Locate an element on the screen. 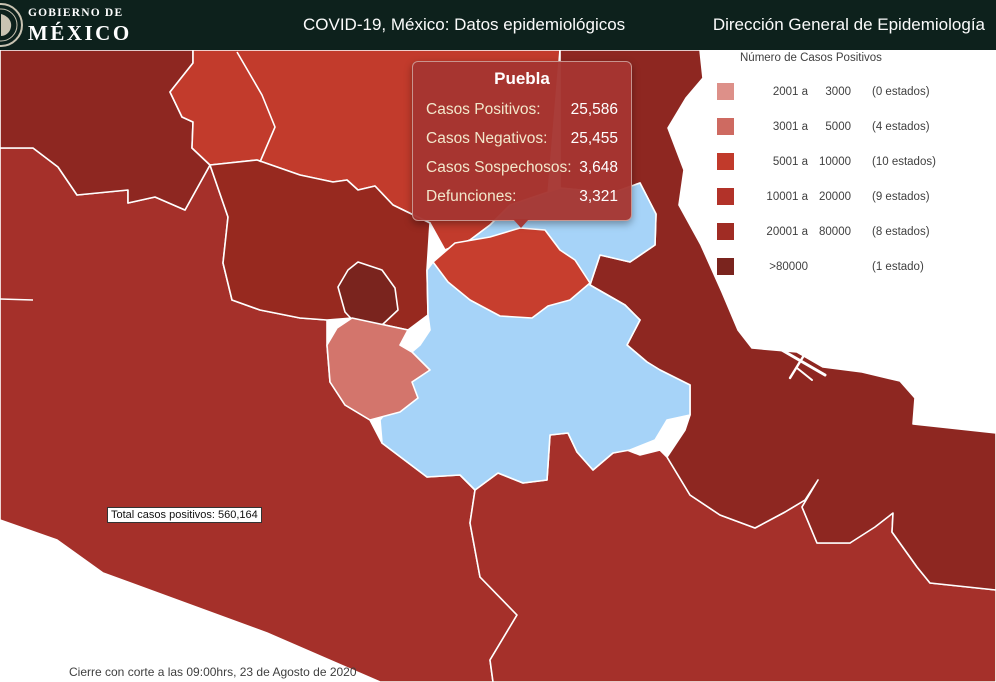 The height and width of the screenshot is (682, 996). tooltip-label: Casos Sospechosos: is located at coordinates (499, 167).